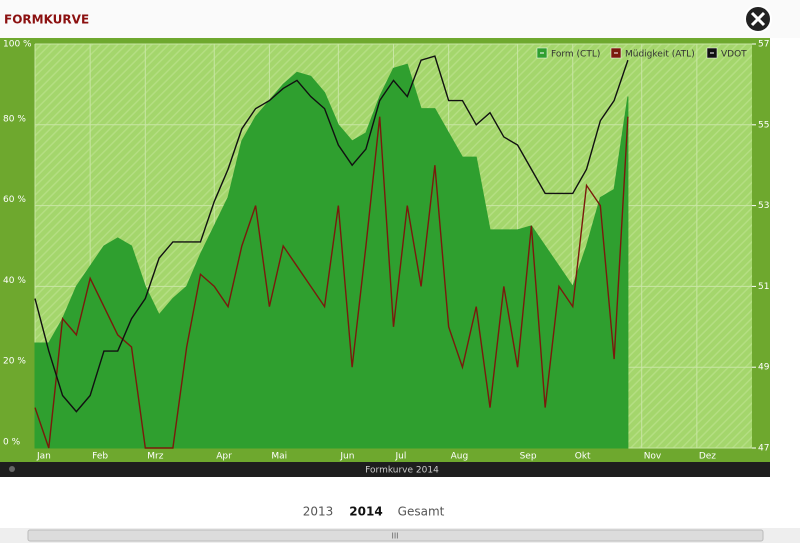  Describe the element at coordinates (365, 512) in the screenshot. I see `year-tab: 2014` at that location.